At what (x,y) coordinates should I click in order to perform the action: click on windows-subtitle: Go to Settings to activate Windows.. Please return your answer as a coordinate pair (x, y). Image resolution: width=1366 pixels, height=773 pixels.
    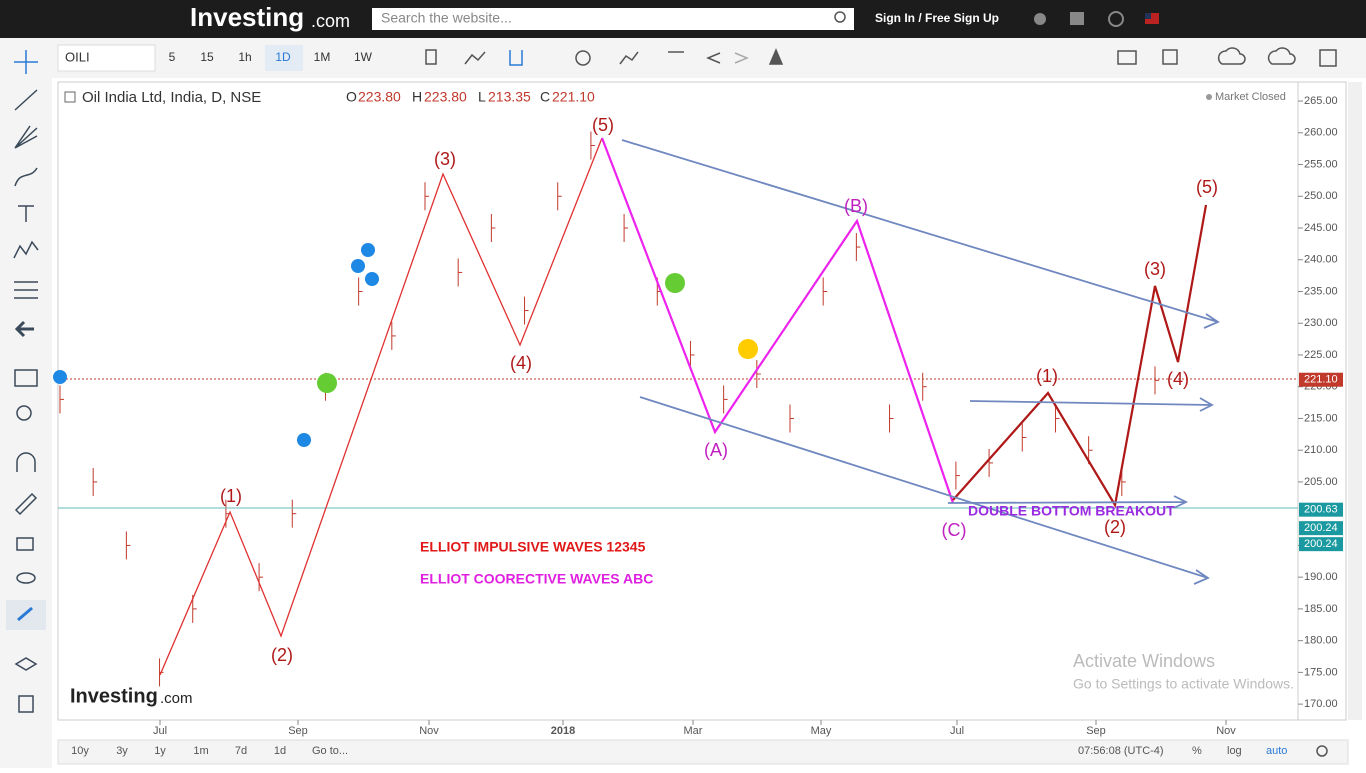
    Looking at the image, I should click on (1183, 684).